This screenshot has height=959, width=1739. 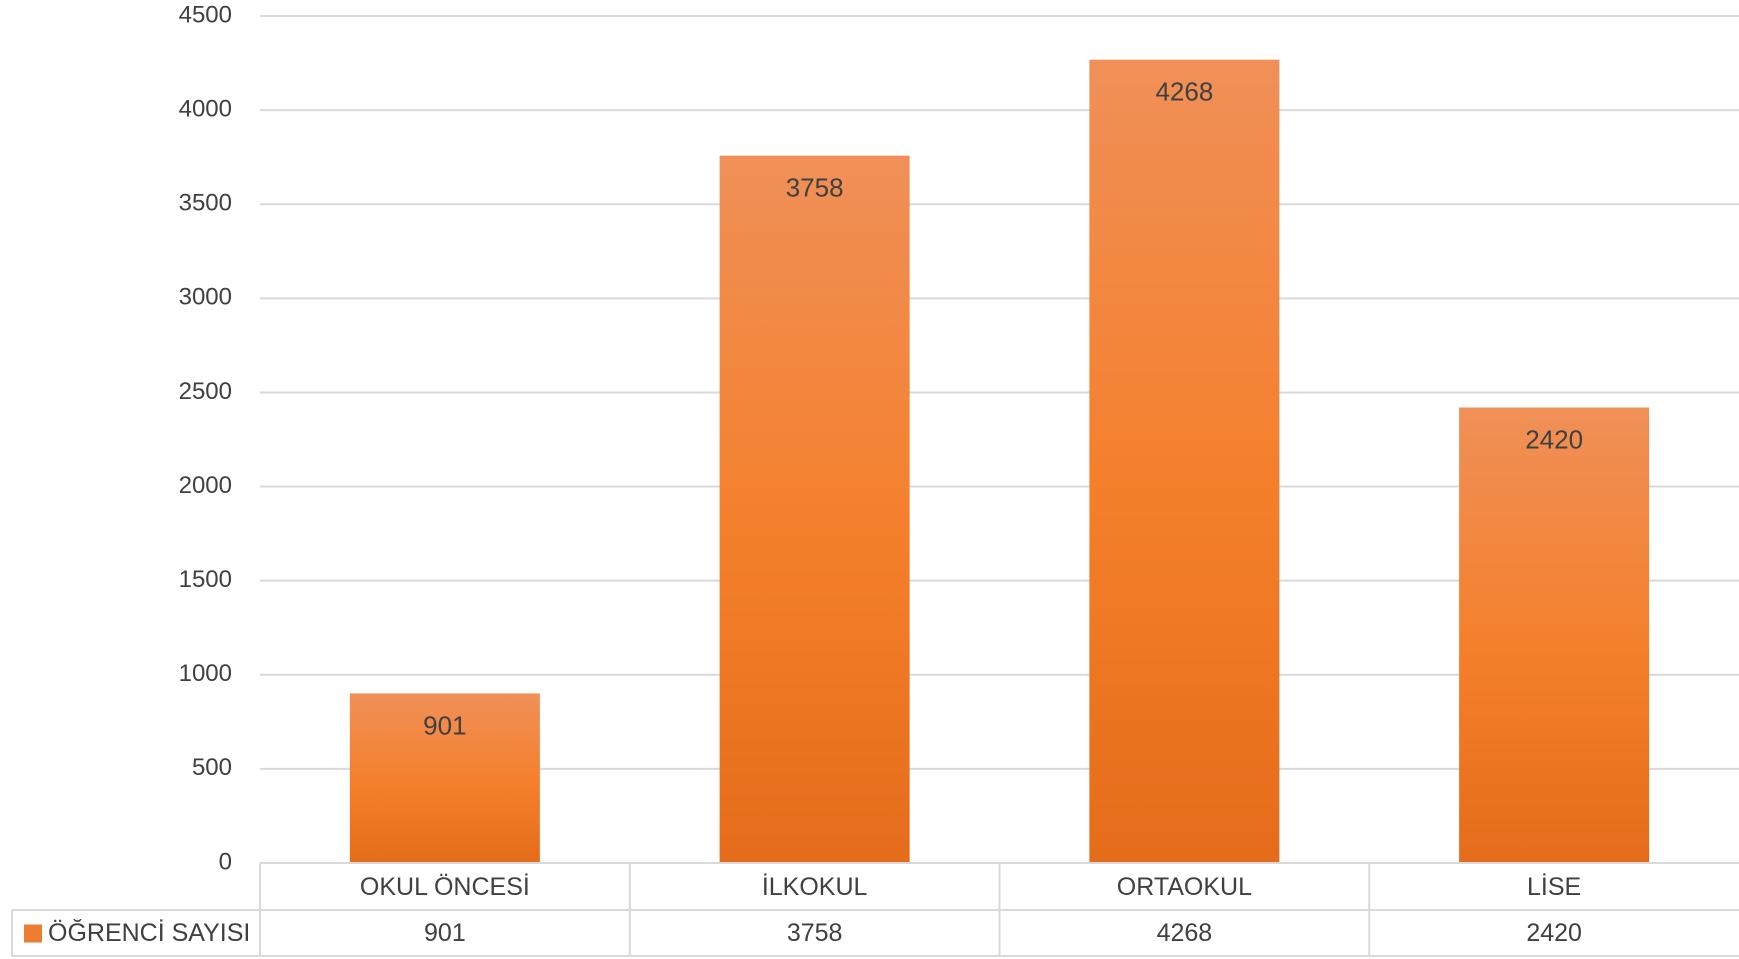 What do you see at coordinates (205, 485) in the screenshot?
I see `y-tick-label: 2000` at bounding box center [205, 485].